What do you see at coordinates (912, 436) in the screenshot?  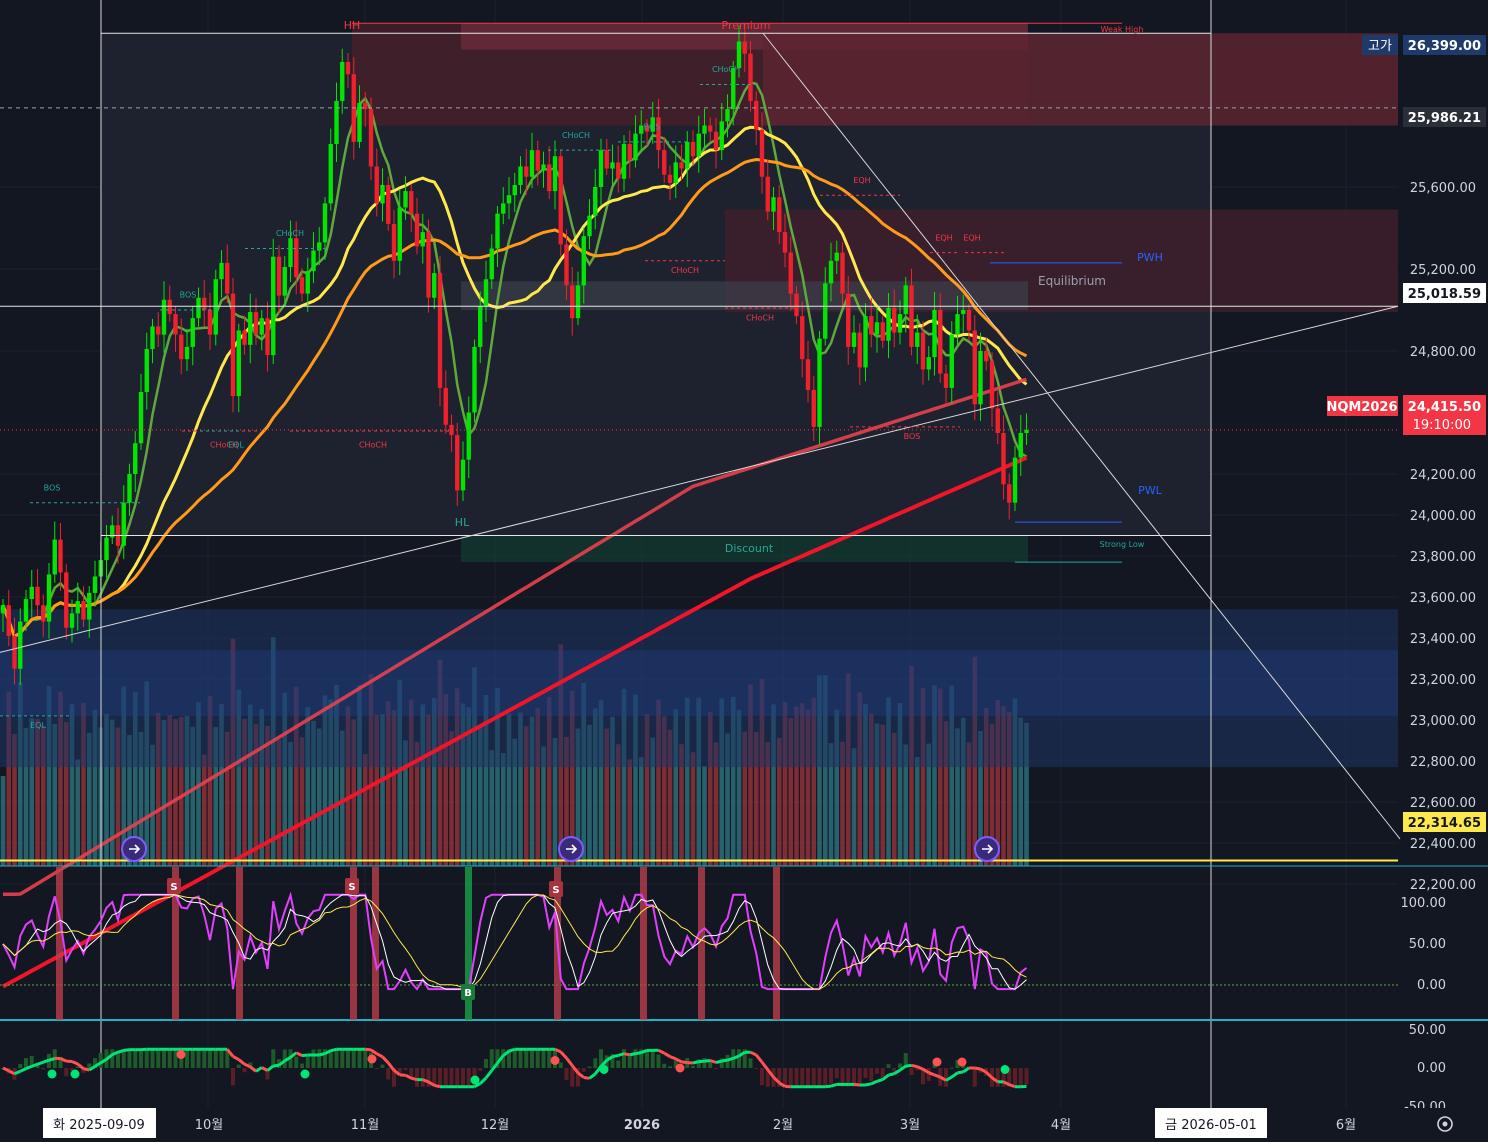 I see `structure-label: BOS` at bounding box center [912, 436].